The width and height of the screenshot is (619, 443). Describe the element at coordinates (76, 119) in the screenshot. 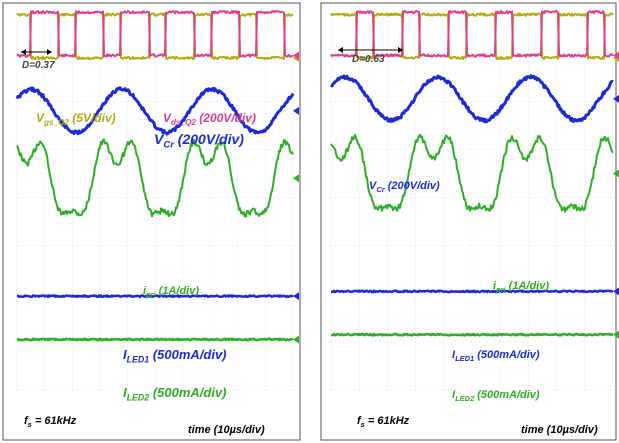

I see `label-vgs: Vgs_Q2 (5V/div)` at that location.